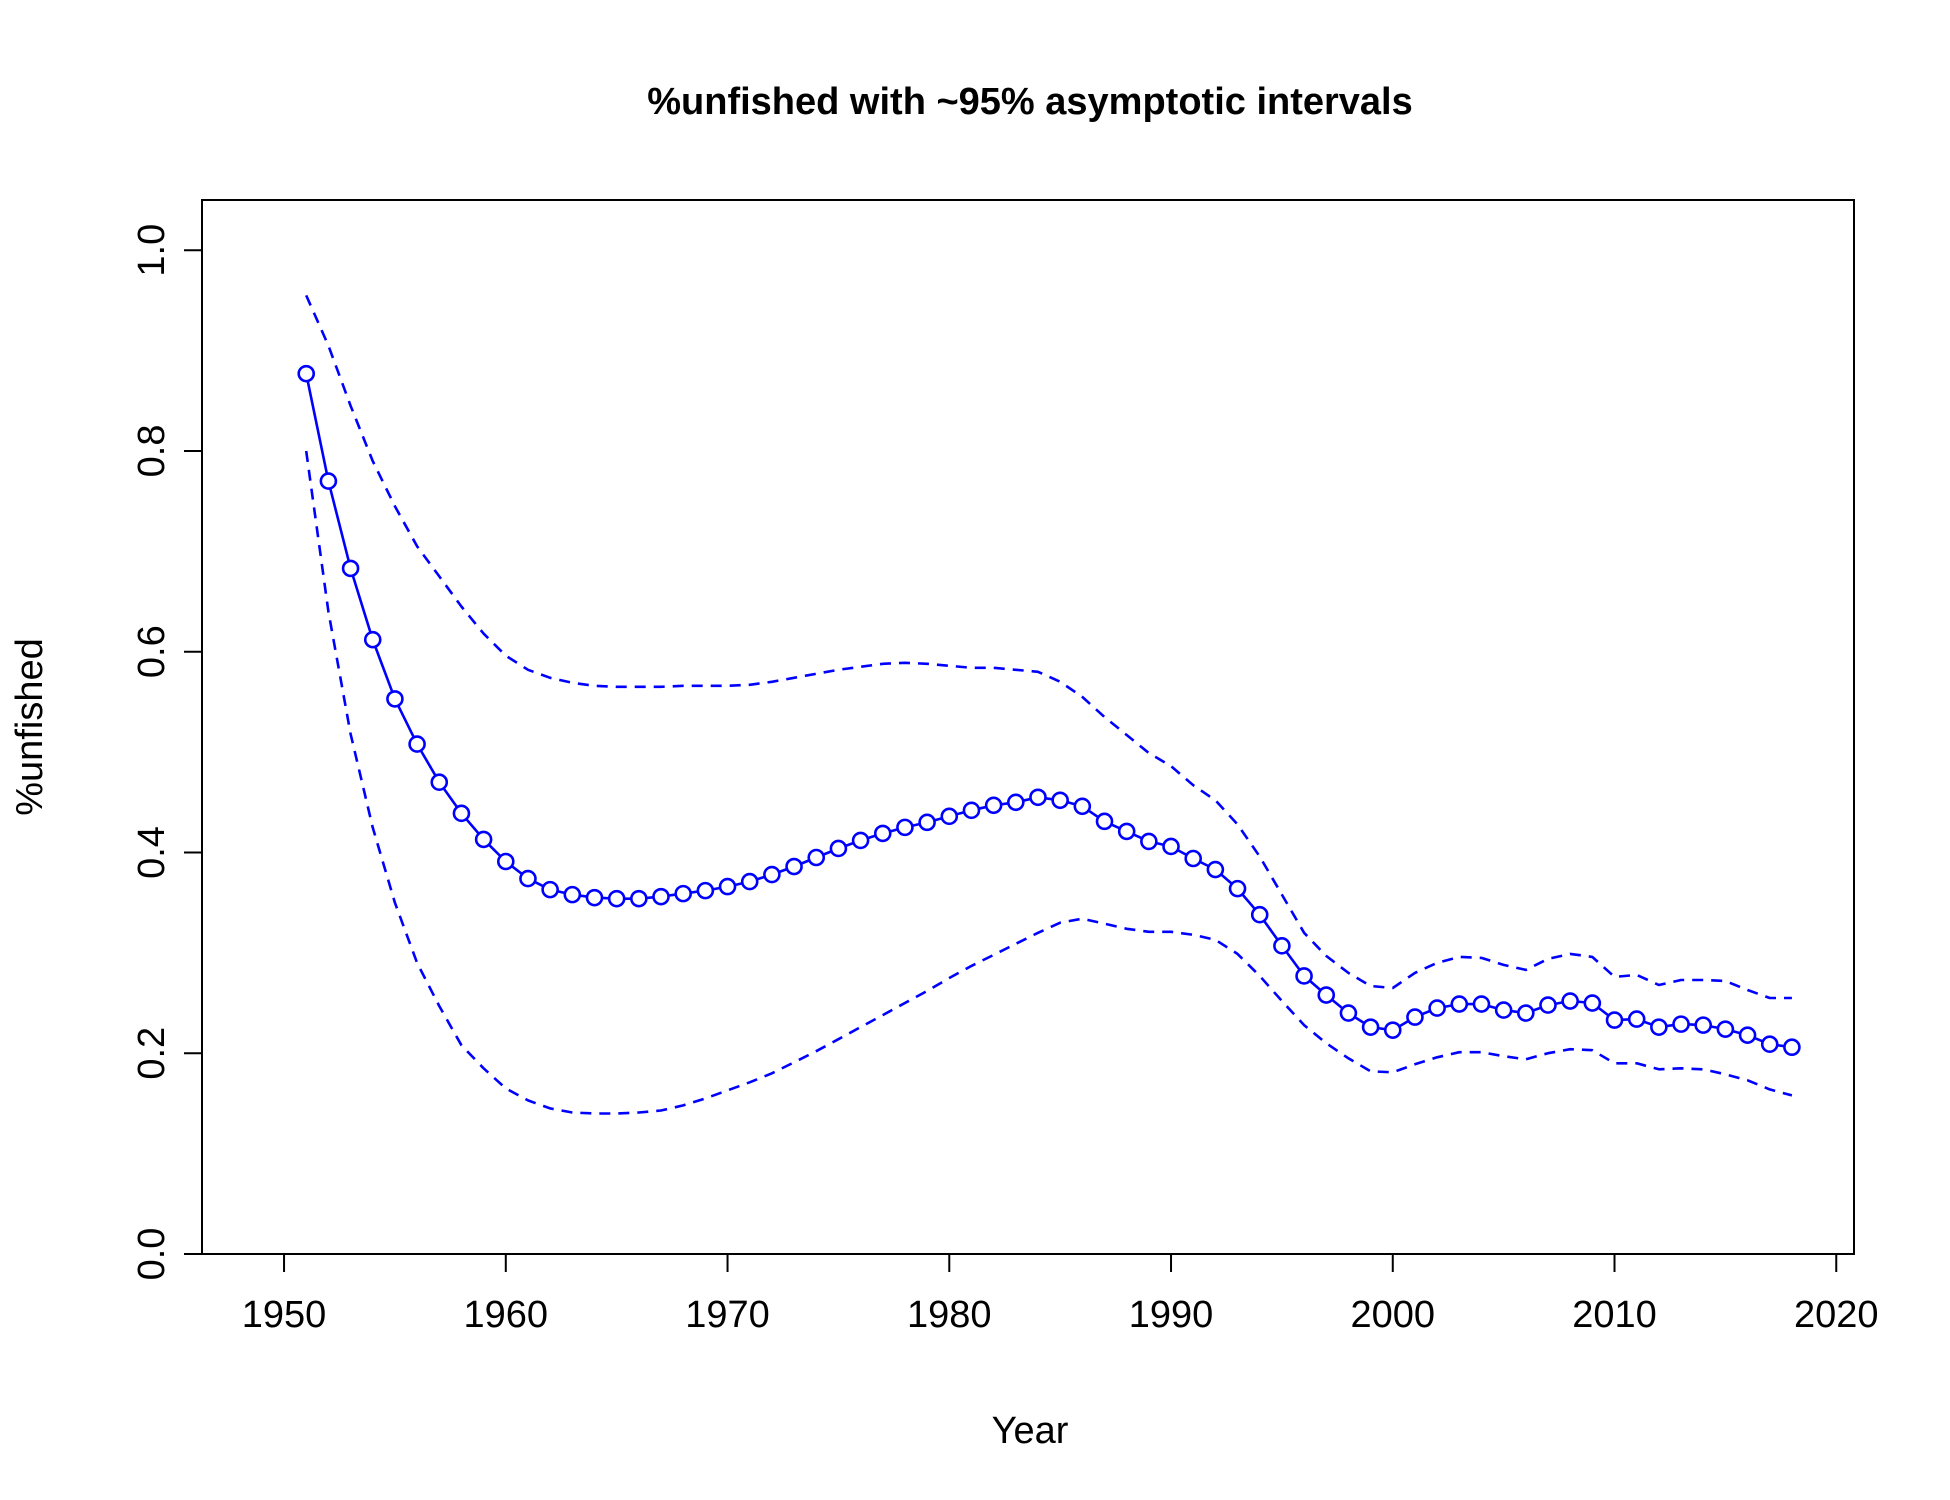 Image resolution: width=1950 pixels, height=1500 pixels. What do you see at coordinates (1060, 1294) in the screenshot?
I see `x-axis: 1950 1960 1970 1980 1990 2000 2010 2020` at bounding box center [1060, 1294].